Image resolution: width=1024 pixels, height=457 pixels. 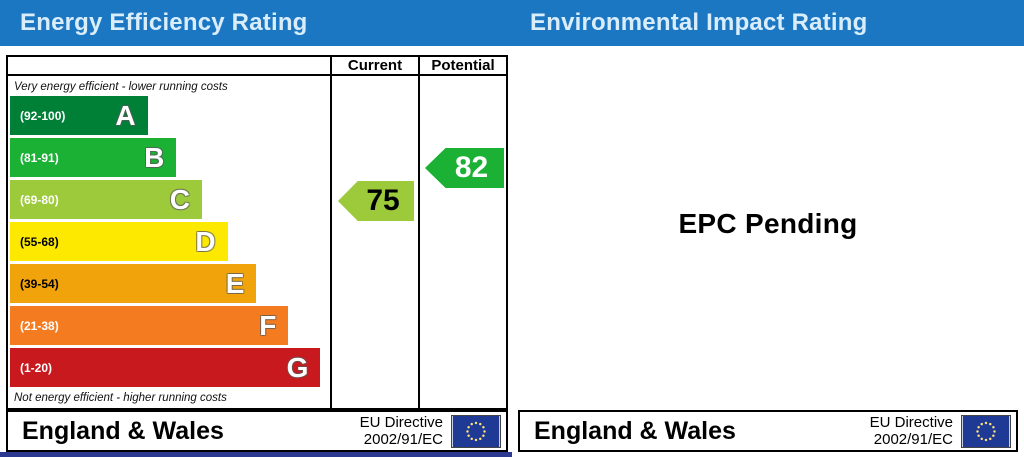 I want to click on band-b: (81-91) B, so click(x=93, y=157).